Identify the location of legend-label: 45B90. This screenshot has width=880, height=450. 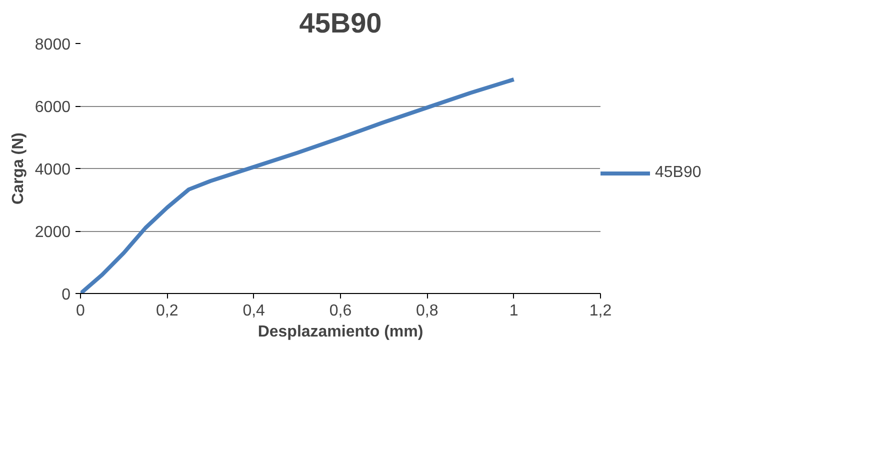
(678, 173).